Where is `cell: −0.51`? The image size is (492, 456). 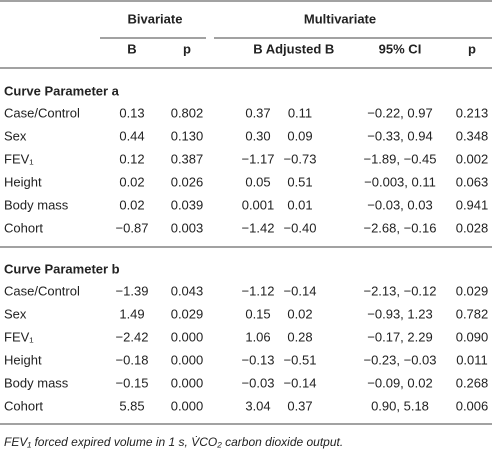
cell: −0.51 is located at coordinates (300, 359).